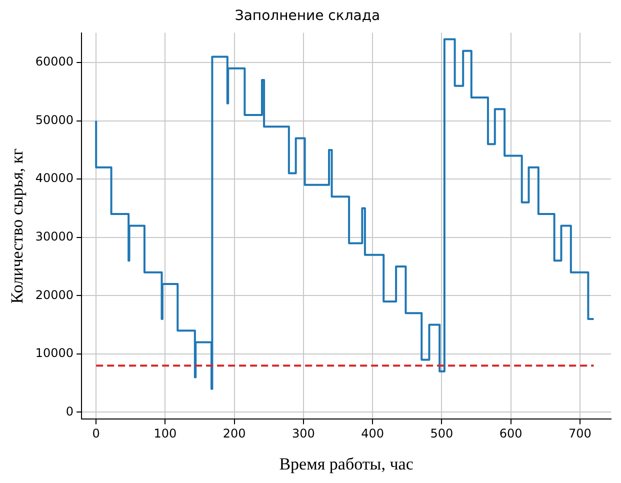 The width and height of the screenshot is (621, 483). I want to click on y-tick-label: 60000, so click(54, 61).